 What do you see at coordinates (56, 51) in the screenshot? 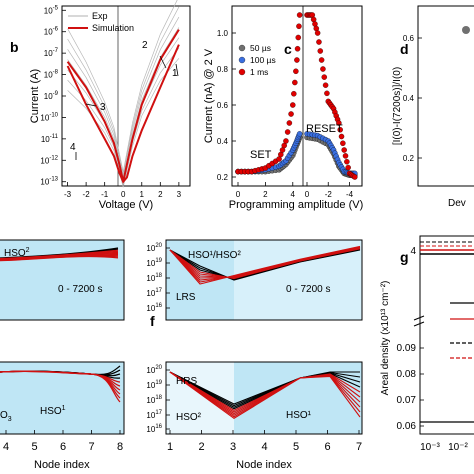
I see `panel-b-ytick-exp: -7` at bounding box center [56, 51].